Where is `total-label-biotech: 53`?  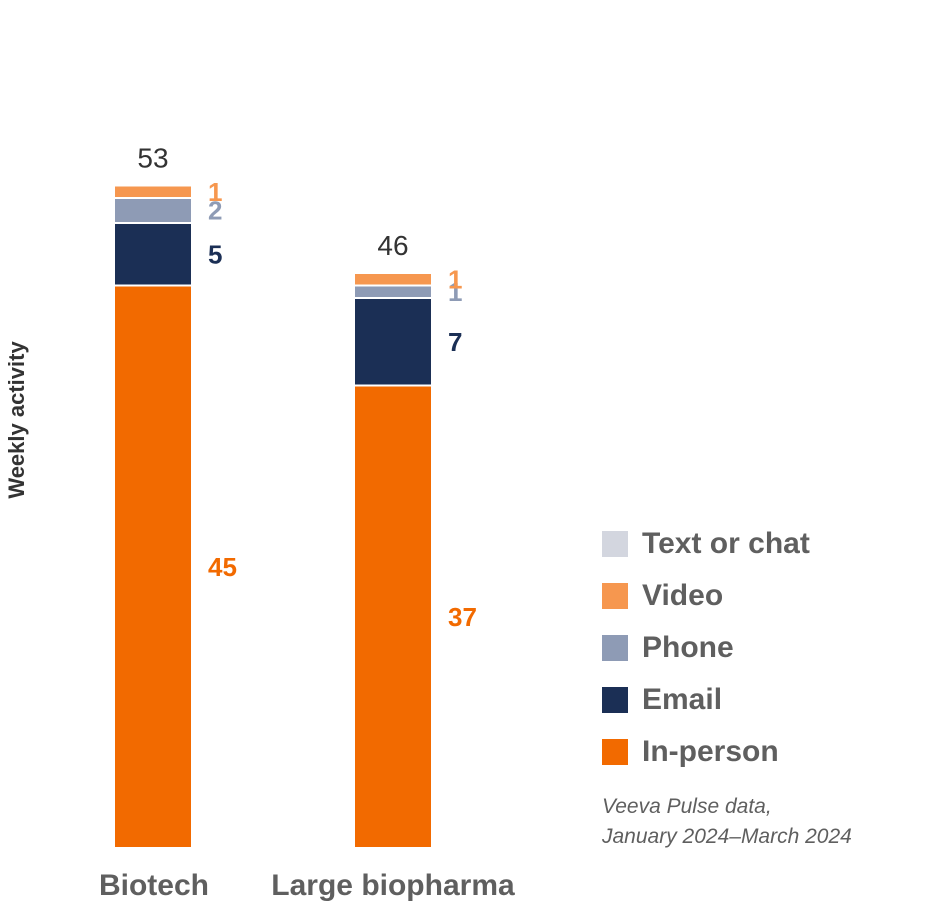
total-label-biotech: 53 is located at coordinates (152, 158).